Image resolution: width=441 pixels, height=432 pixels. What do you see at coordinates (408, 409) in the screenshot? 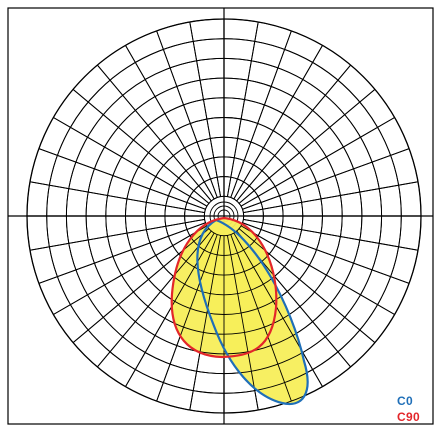
I see `legend: C0 C90` at bounding box center [408, 409].